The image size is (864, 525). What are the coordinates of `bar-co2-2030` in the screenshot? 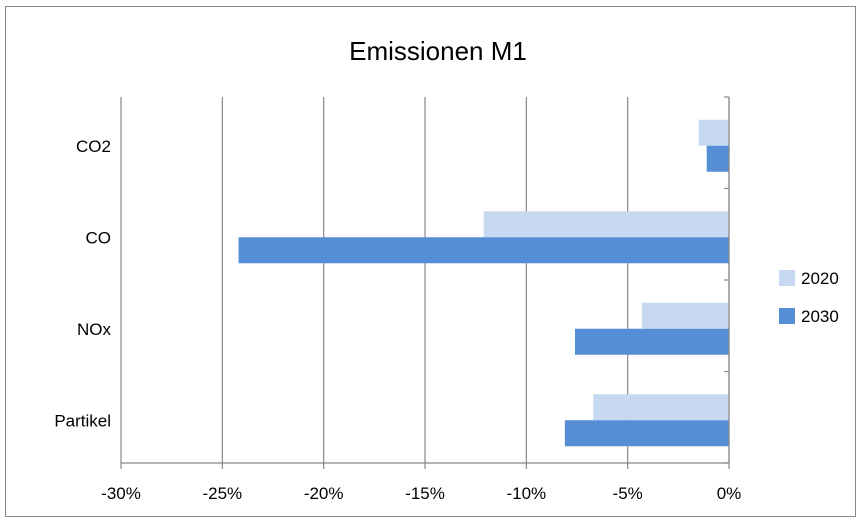 It's located at (717, 158).